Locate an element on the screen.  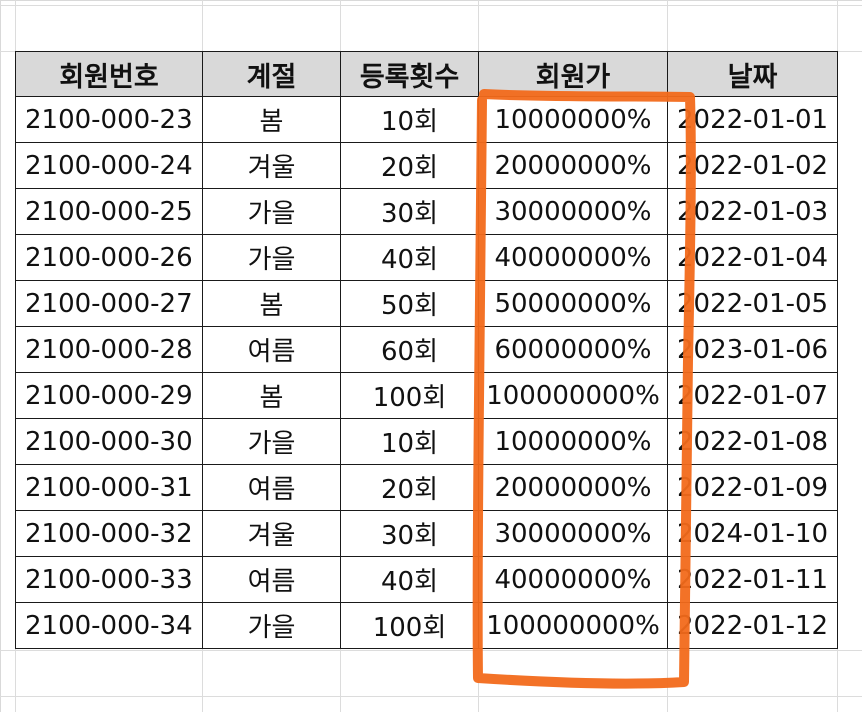
cell-member-number: 2100-000-34 is located at coordinates (109, 625).